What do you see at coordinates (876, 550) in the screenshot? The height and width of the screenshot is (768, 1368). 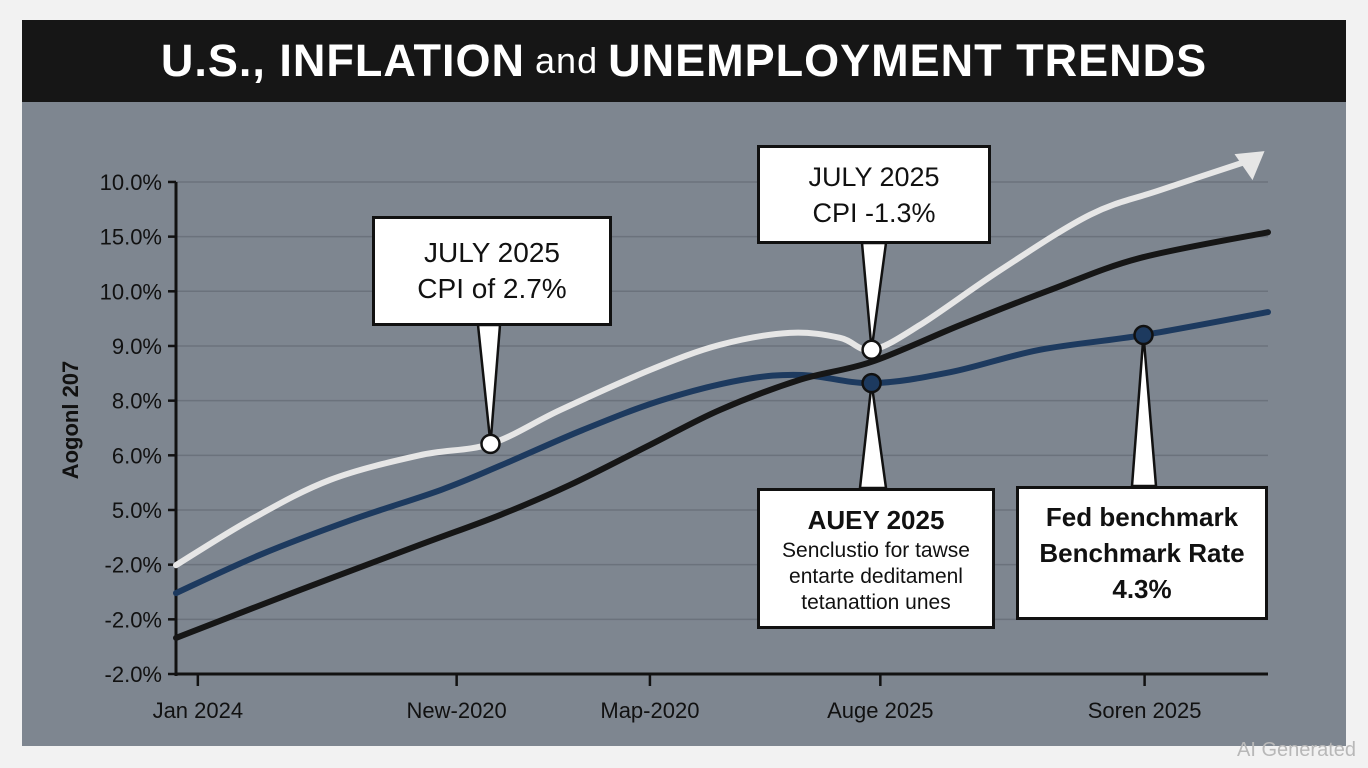 I see `annotation-line: Senclustio for tawse` at bounding box center [876, 550].